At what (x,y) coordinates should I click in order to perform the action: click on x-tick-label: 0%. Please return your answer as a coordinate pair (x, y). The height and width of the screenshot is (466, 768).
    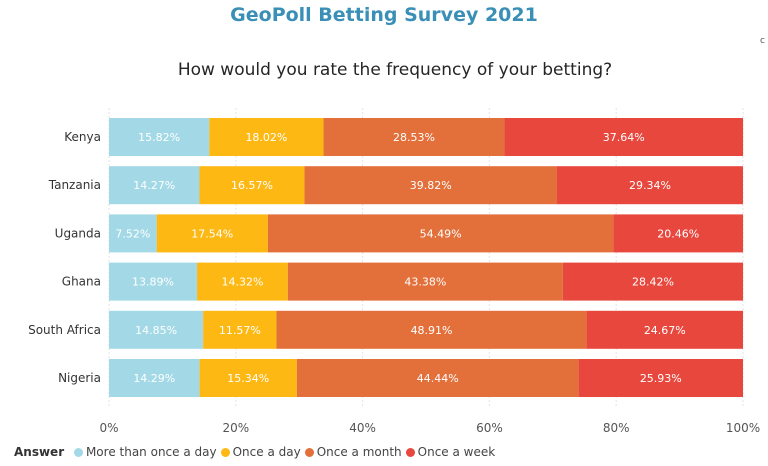
    Looking at the image, I should click on (108, 428).